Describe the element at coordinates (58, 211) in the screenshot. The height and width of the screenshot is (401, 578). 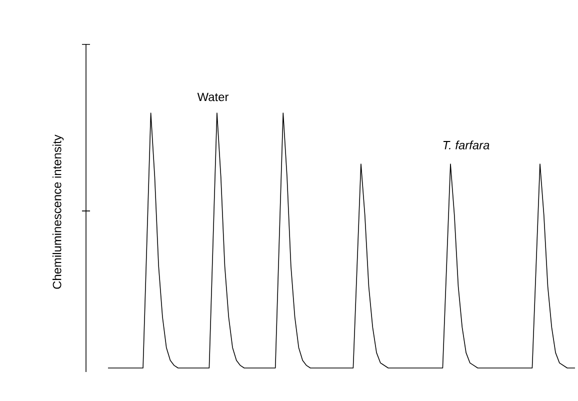
I see `y-axis-title: Chemiluminescence intensity` at that location.